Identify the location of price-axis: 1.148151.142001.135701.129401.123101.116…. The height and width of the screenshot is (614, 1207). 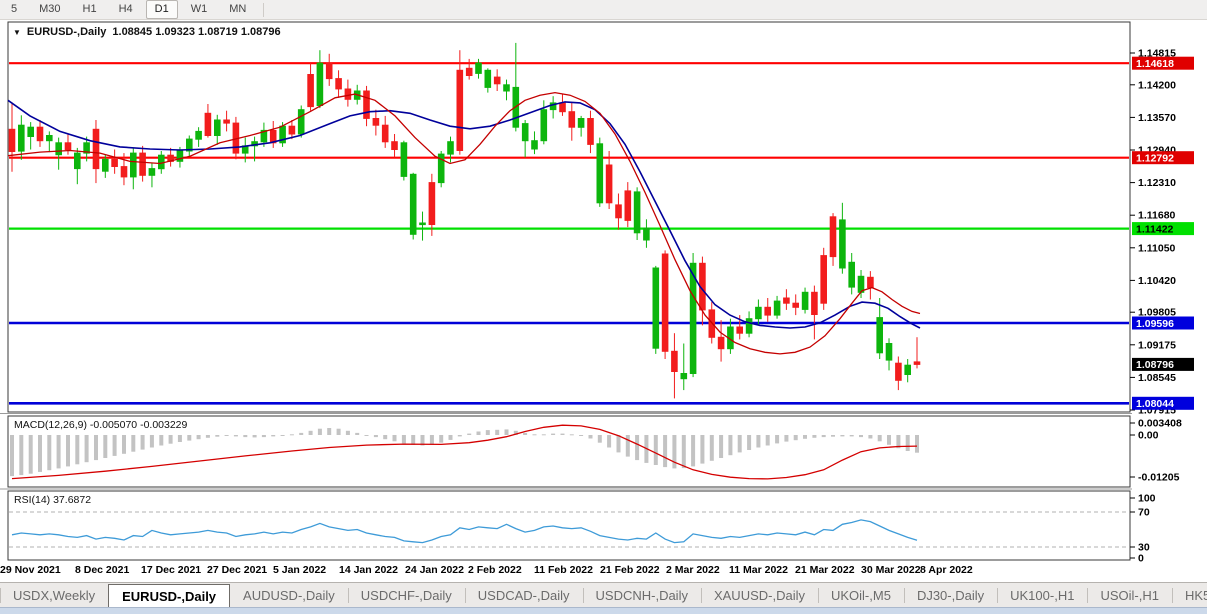
(1162, 232).